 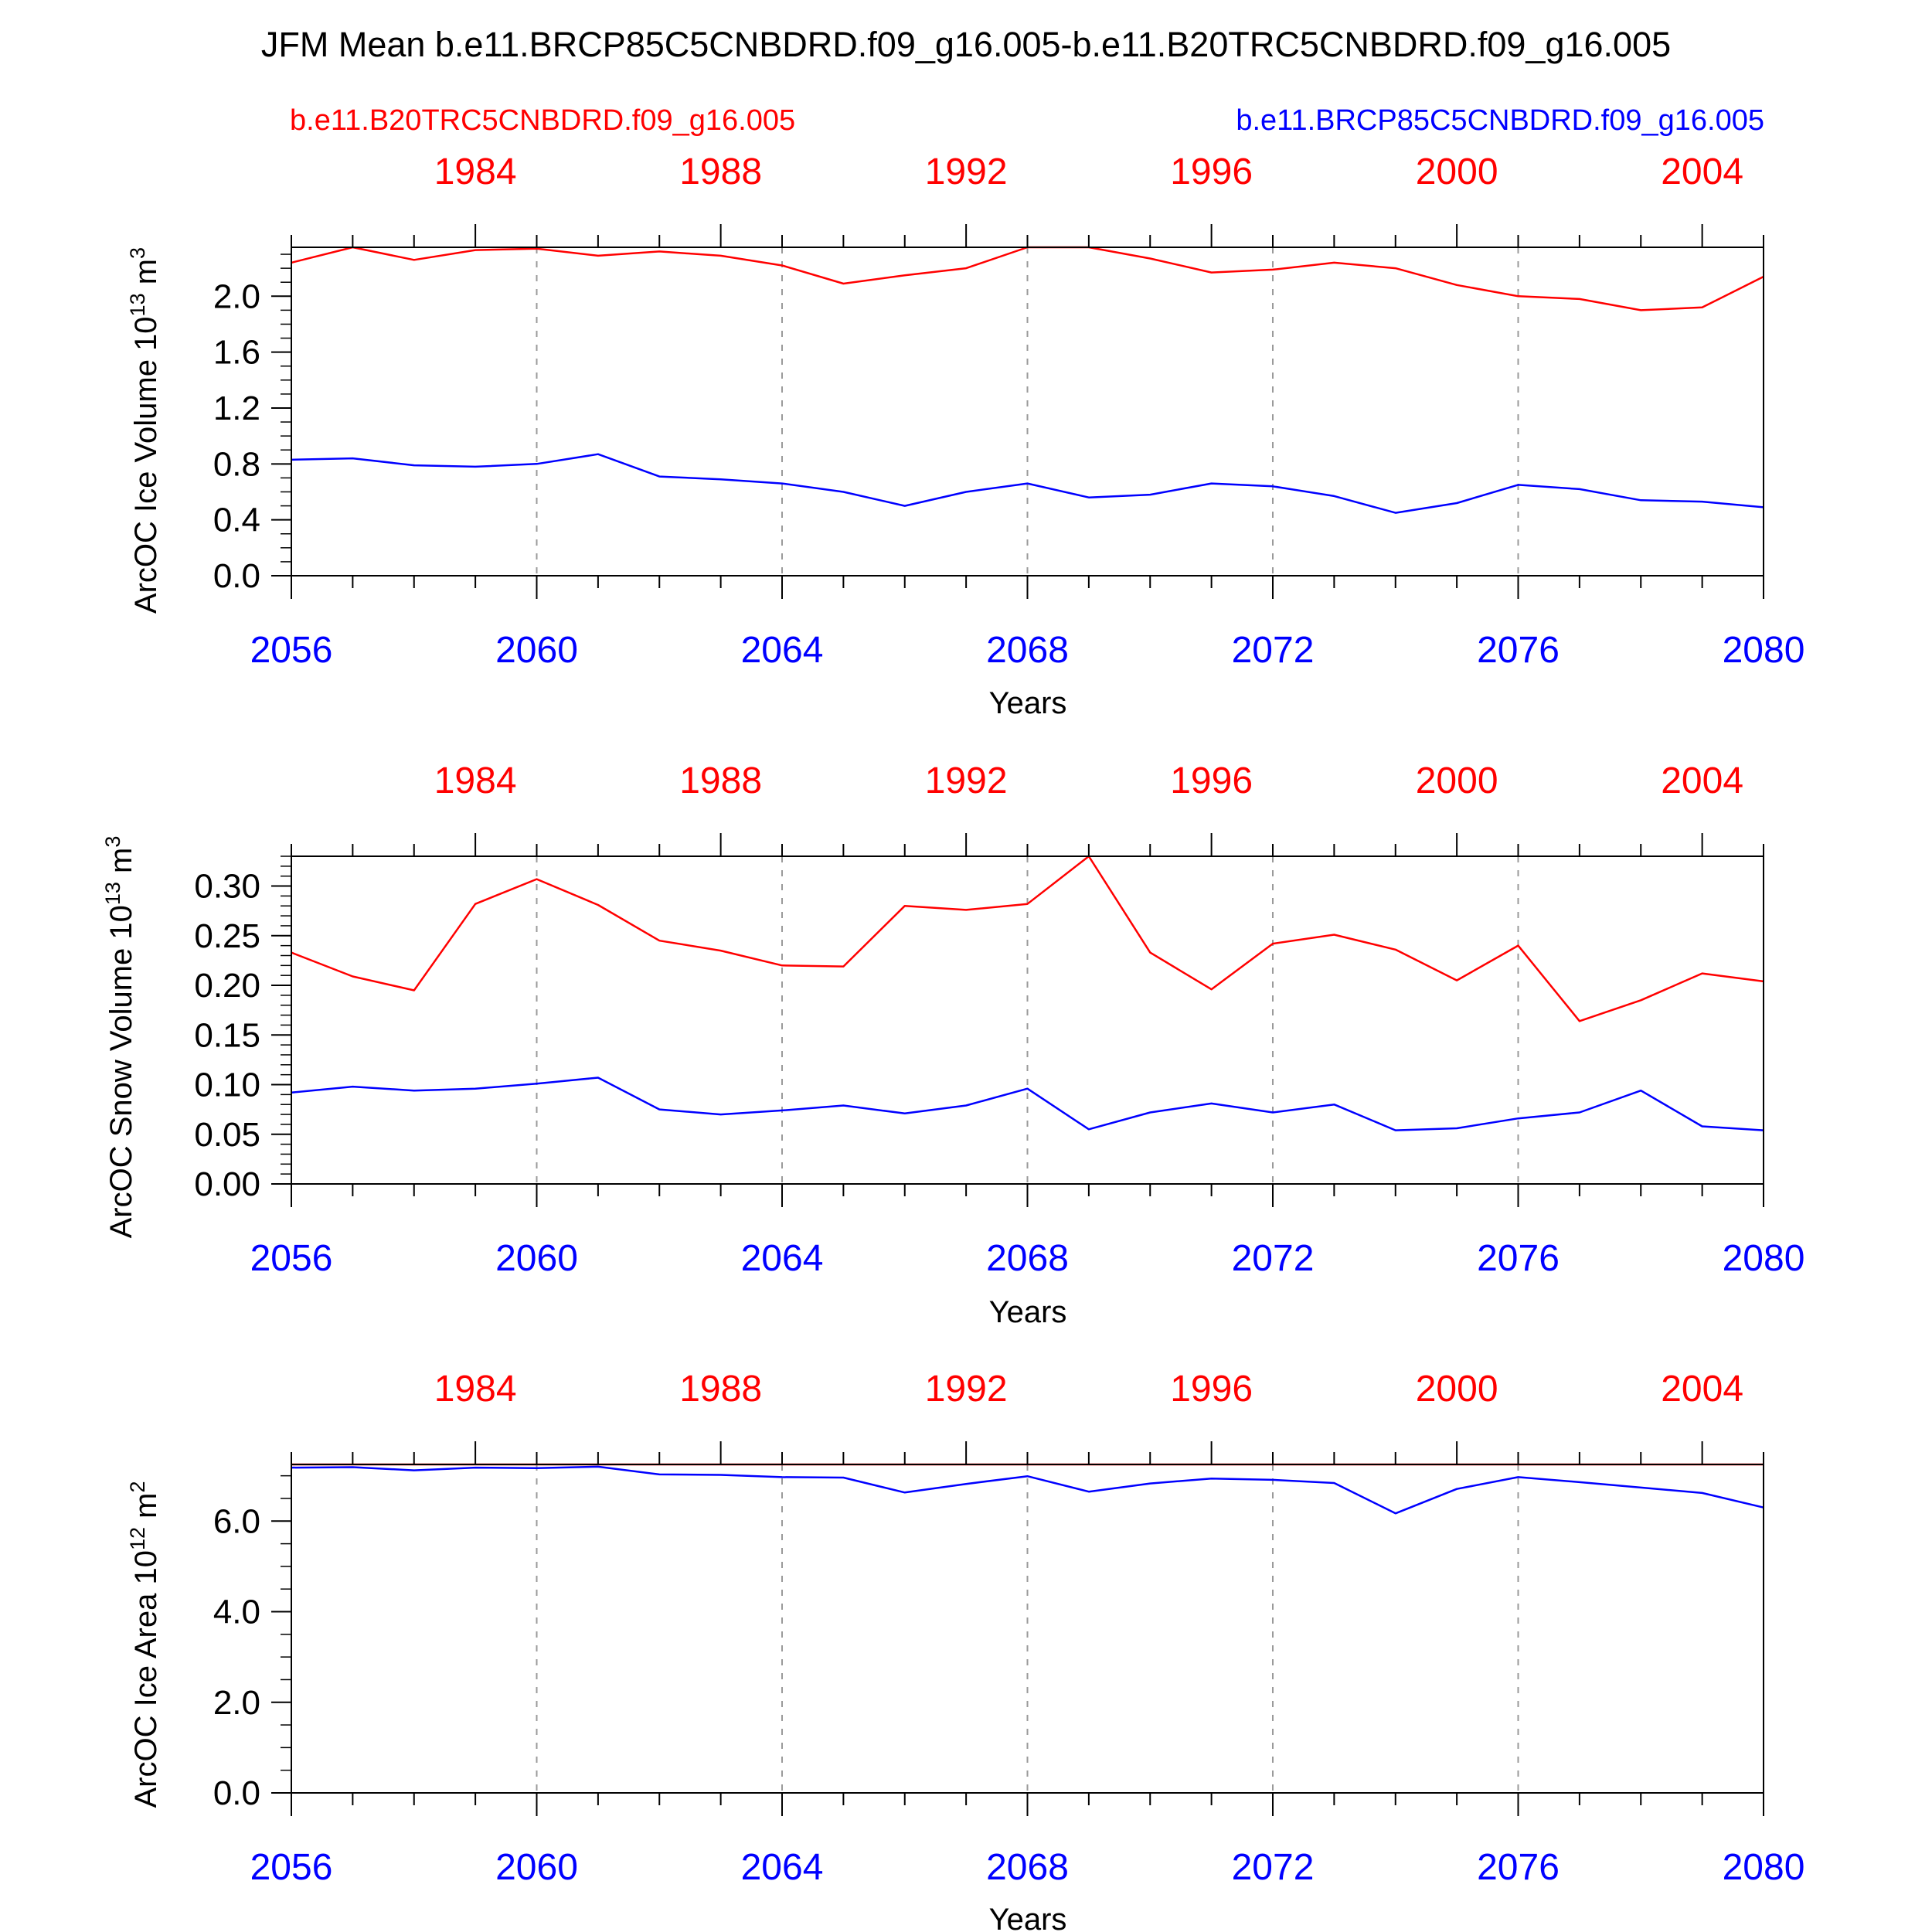 I want to click on y-axis-label: ArcOC Ice Volume 1013 m3, so click(x=144, y=431).